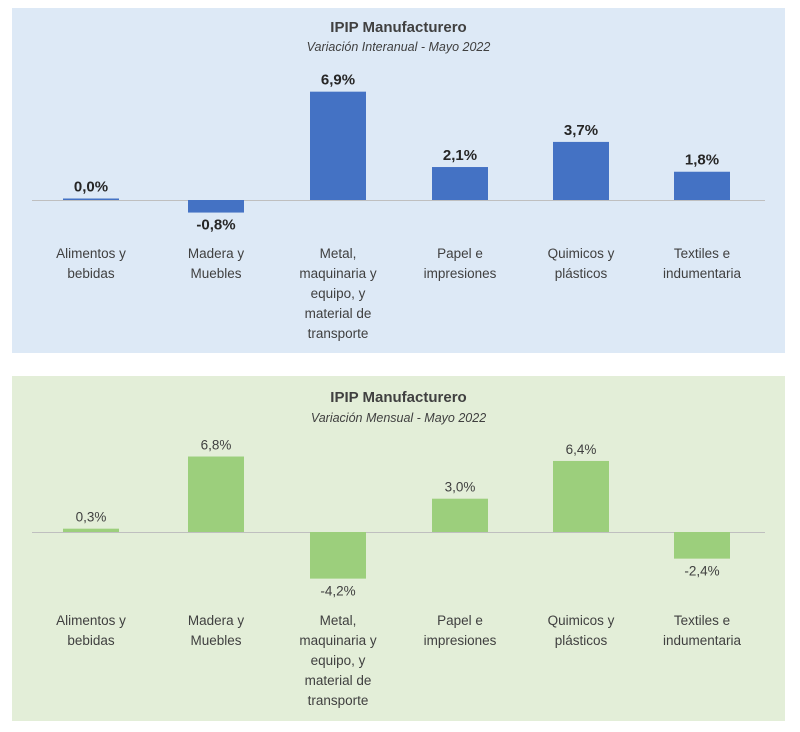 The image size is (800, 732). I want to click on data-label: 3,0%, so click(460, 487).